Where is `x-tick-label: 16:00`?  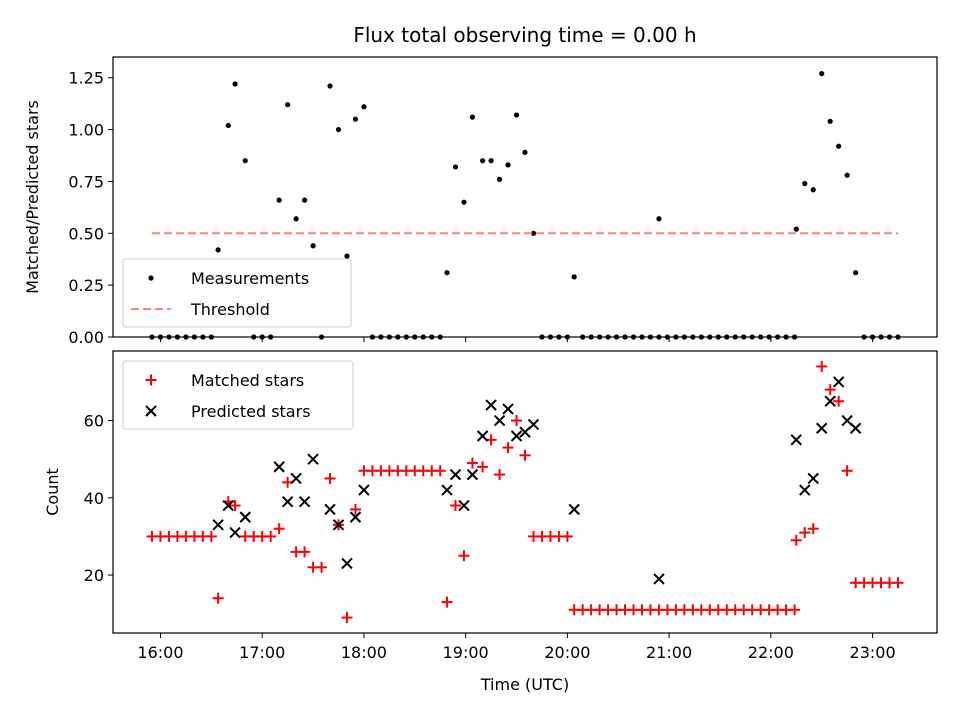
x-tick-label: 16:00 is located at coordinates (160, 652).